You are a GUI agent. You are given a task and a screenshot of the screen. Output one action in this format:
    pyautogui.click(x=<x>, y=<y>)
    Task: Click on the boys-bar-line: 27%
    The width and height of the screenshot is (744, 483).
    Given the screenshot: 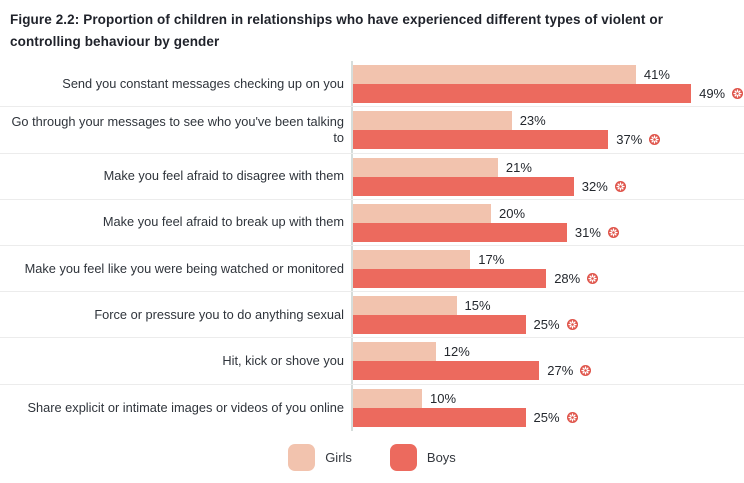 What is the action you would take?
    pyautogui.click(x=548, y=371)
    